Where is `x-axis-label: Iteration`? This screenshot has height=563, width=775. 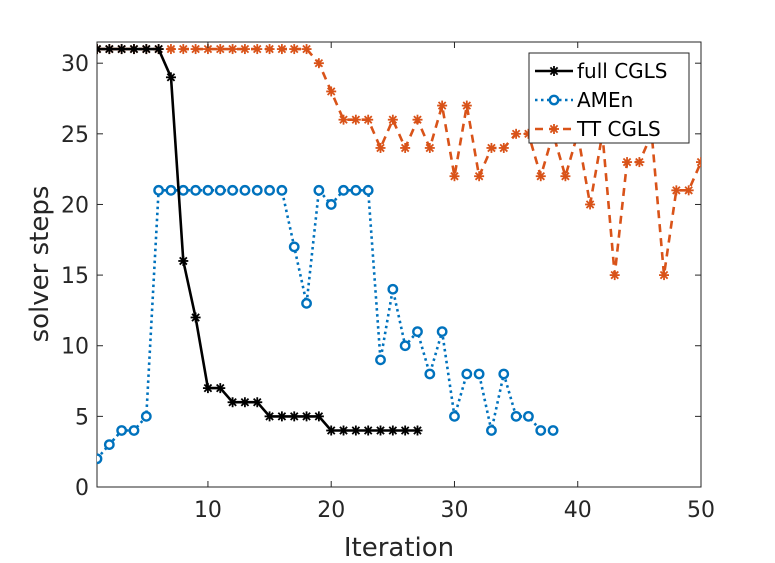 x-axis-label: Iteration is located at coordinates (399, 548).